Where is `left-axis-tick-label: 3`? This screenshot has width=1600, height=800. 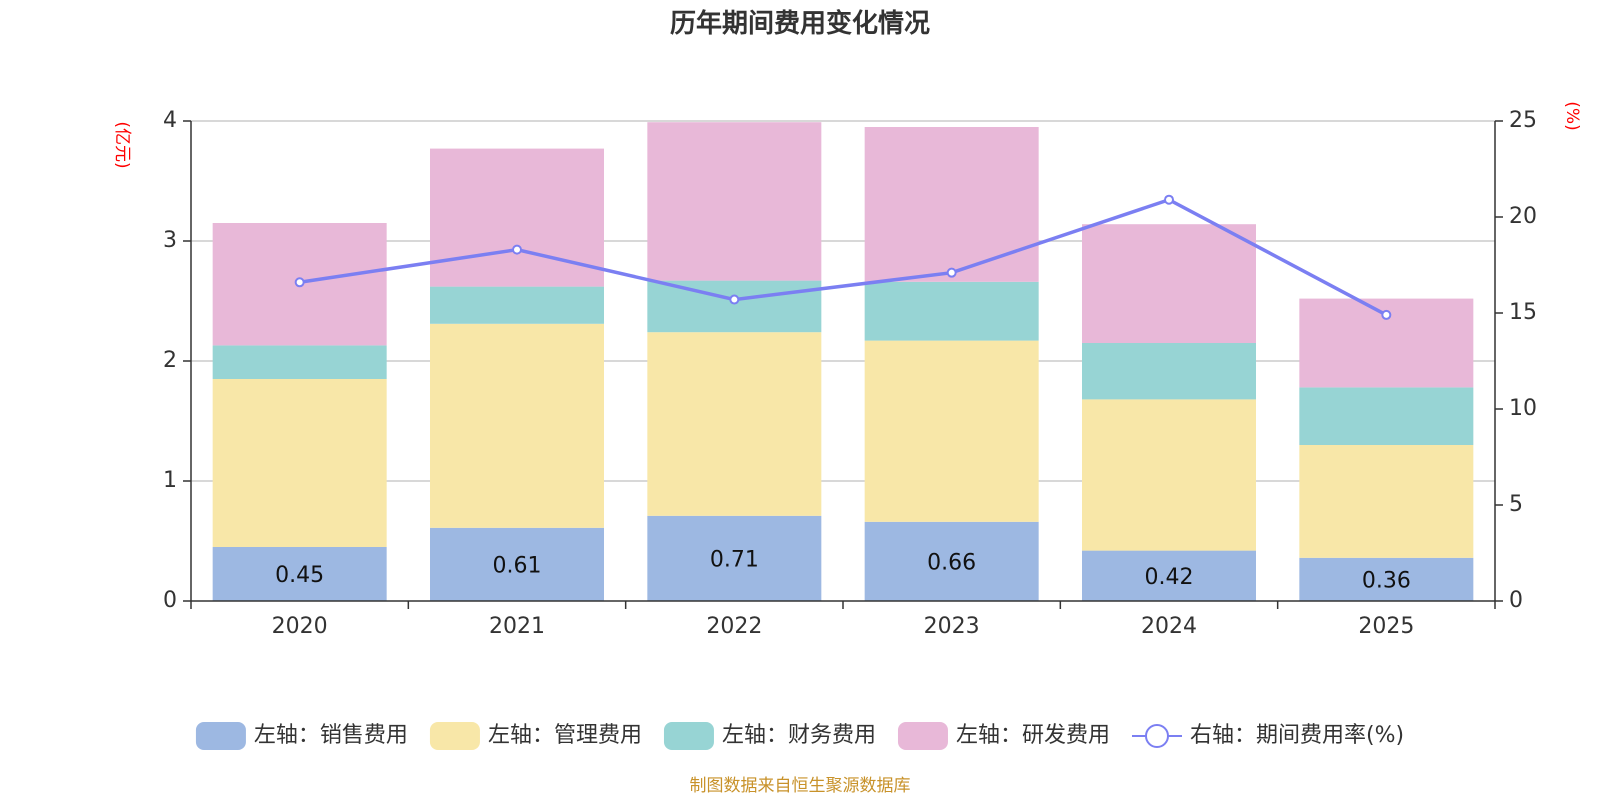
left-axis-tick-label: 3 is located at coordinates (170, 240).